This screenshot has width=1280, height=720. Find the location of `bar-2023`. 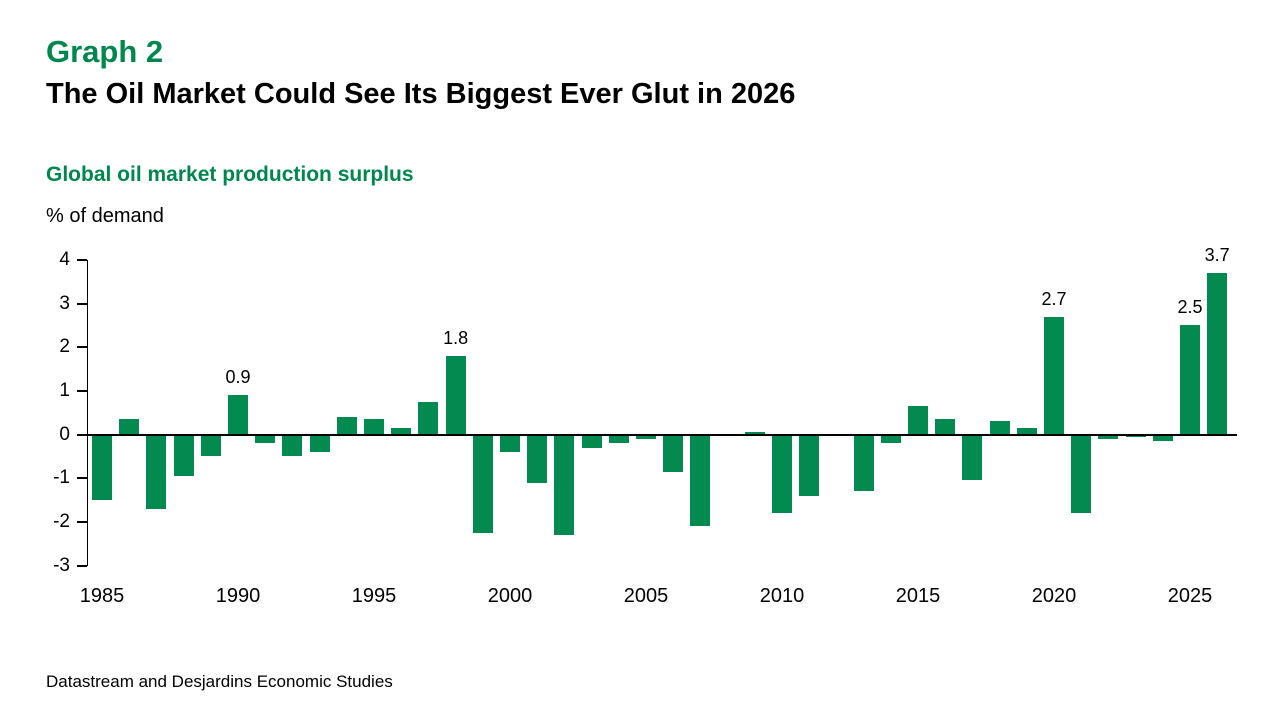

bar-2023 is located at coordinates (1135, 435).